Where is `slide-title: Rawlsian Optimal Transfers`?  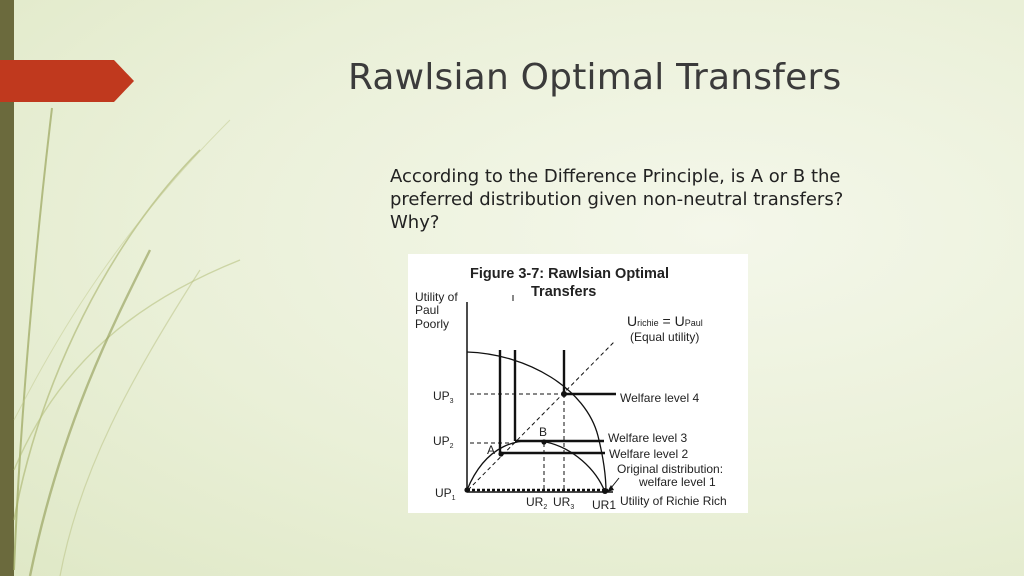
slide-title: Rawlsian Optimal Transfers is located at coordinates (595, 77).